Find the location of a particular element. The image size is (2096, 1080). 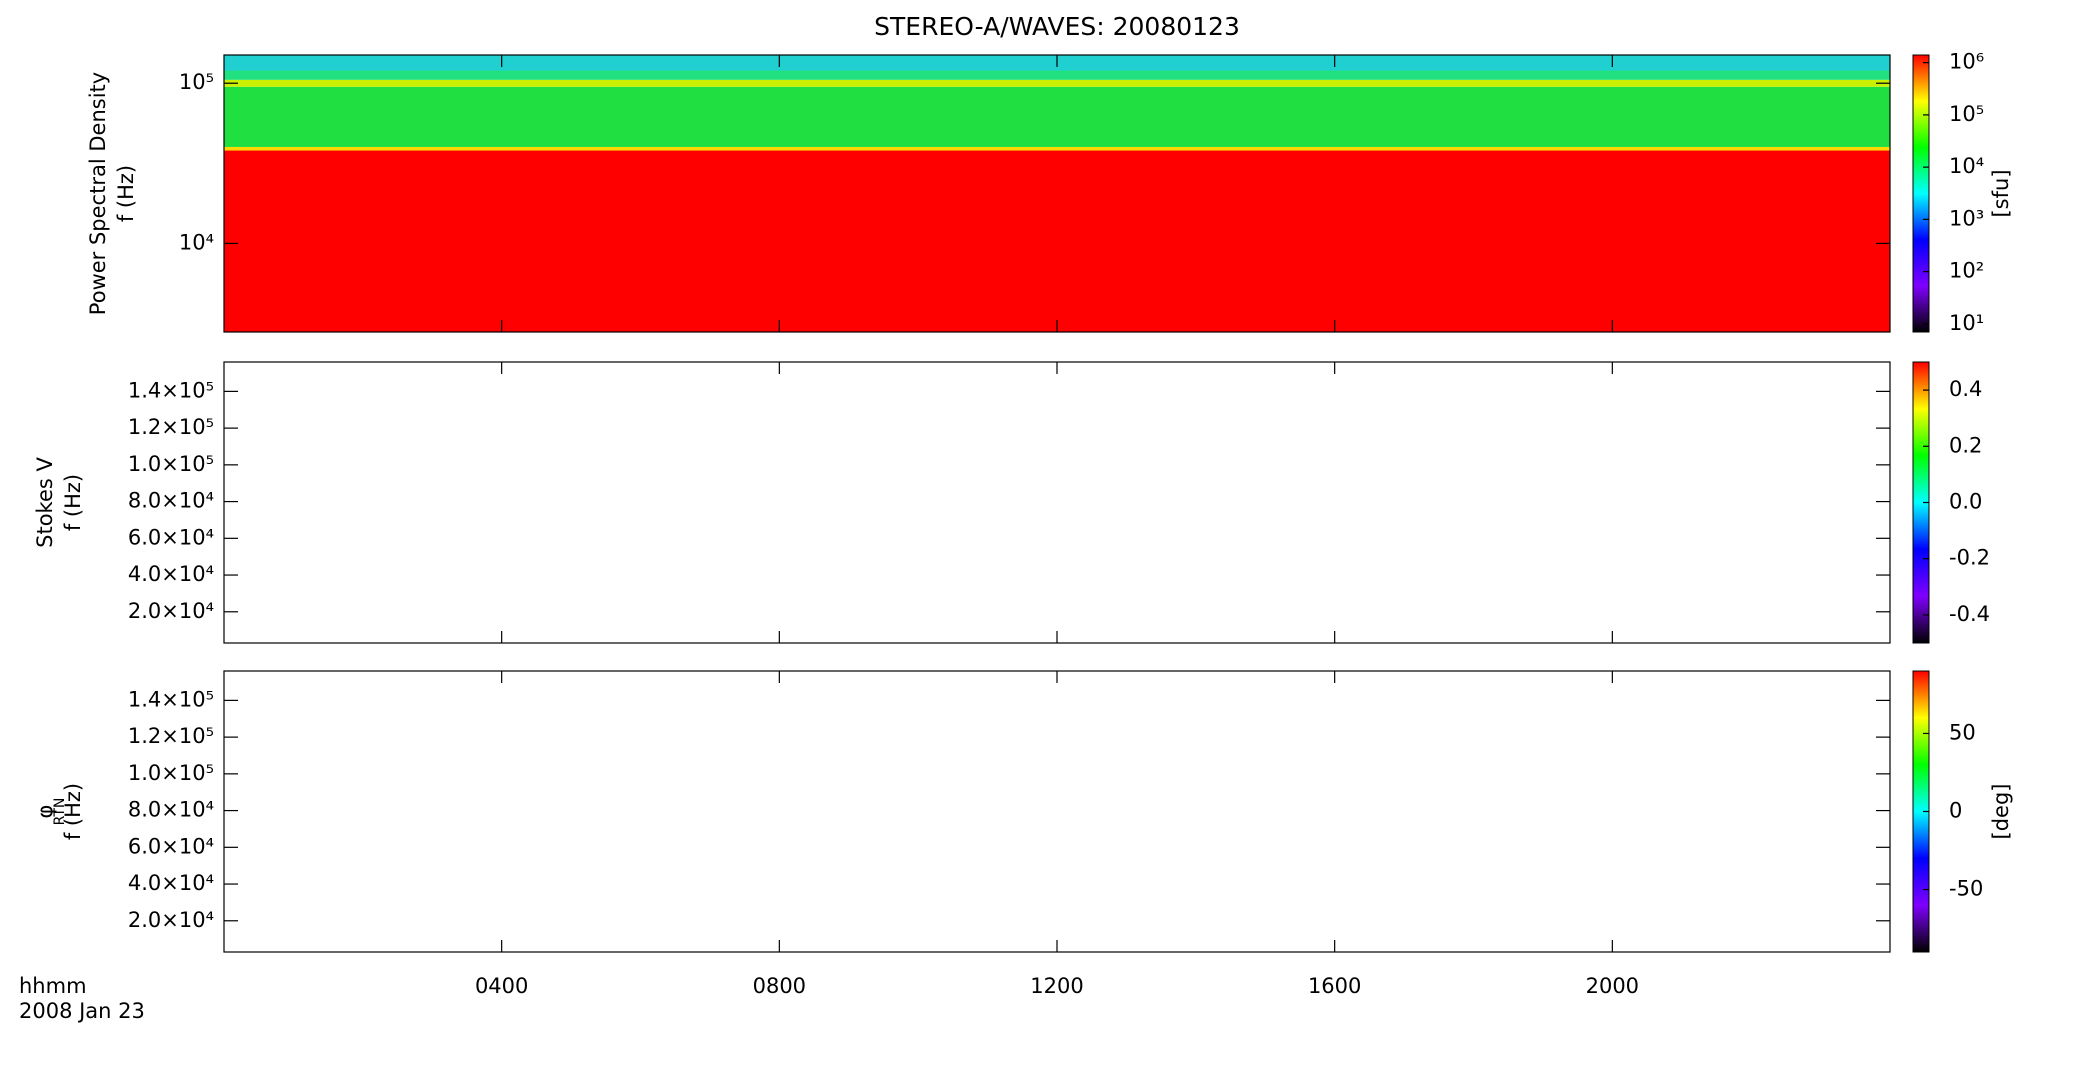

colorbar-tick-label: 0 is located at coordinates (1955, 811).